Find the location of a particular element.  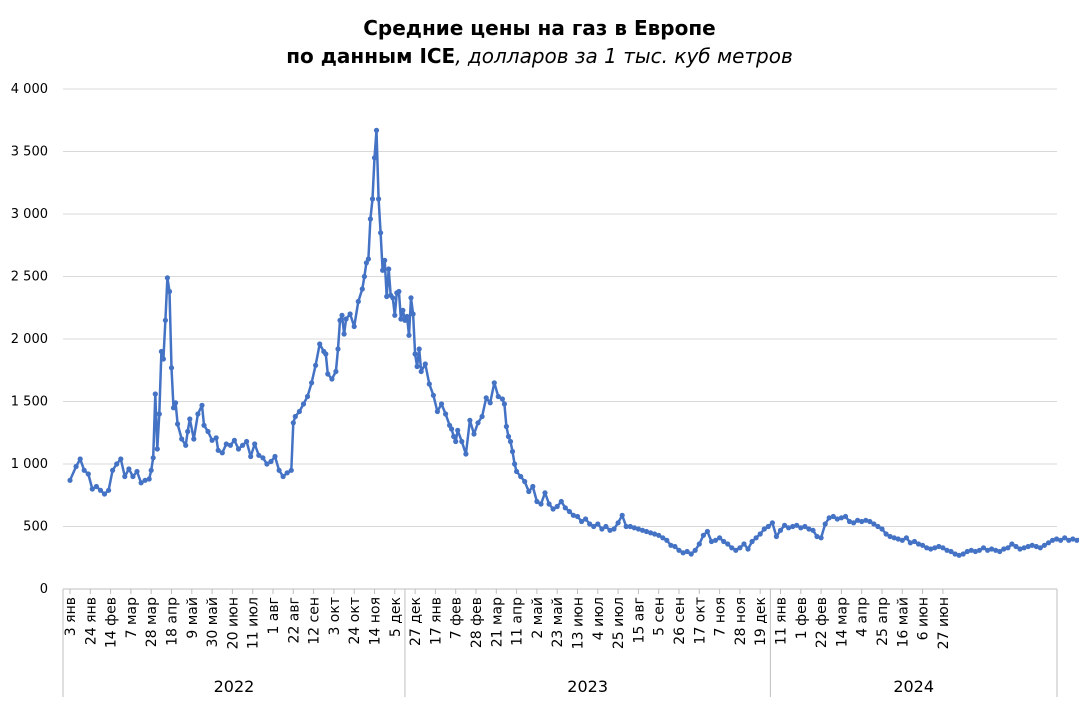

x-tick-label: 7 ноя is located at coordinates (721, 617).